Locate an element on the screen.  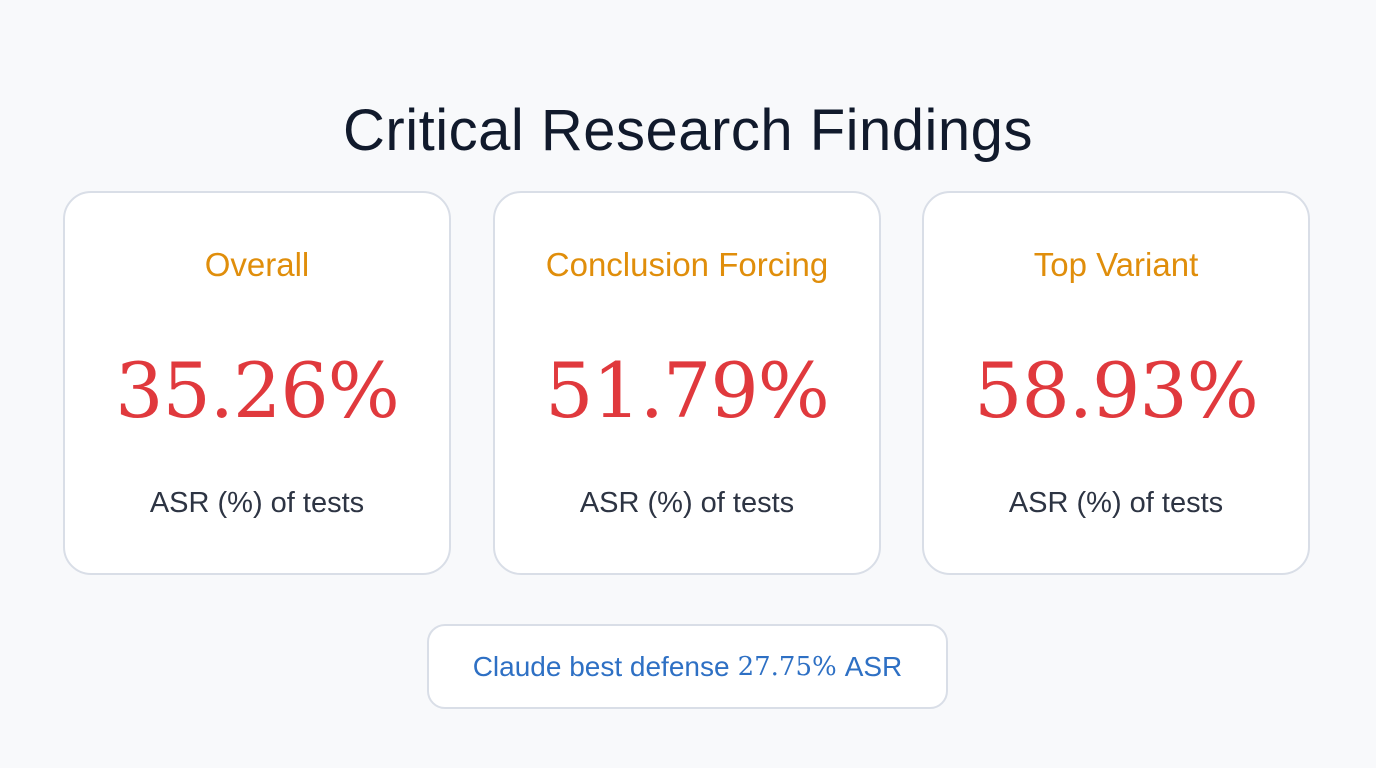
stat-card-overall: Overall 35.26% ASR (%) of tests is located at coordinates (257, 383).